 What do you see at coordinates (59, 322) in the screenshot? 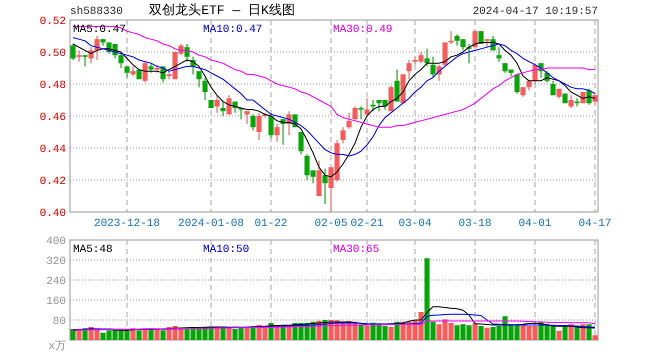
I see `y-tick-label: 80` at bounding box center [59, 322].